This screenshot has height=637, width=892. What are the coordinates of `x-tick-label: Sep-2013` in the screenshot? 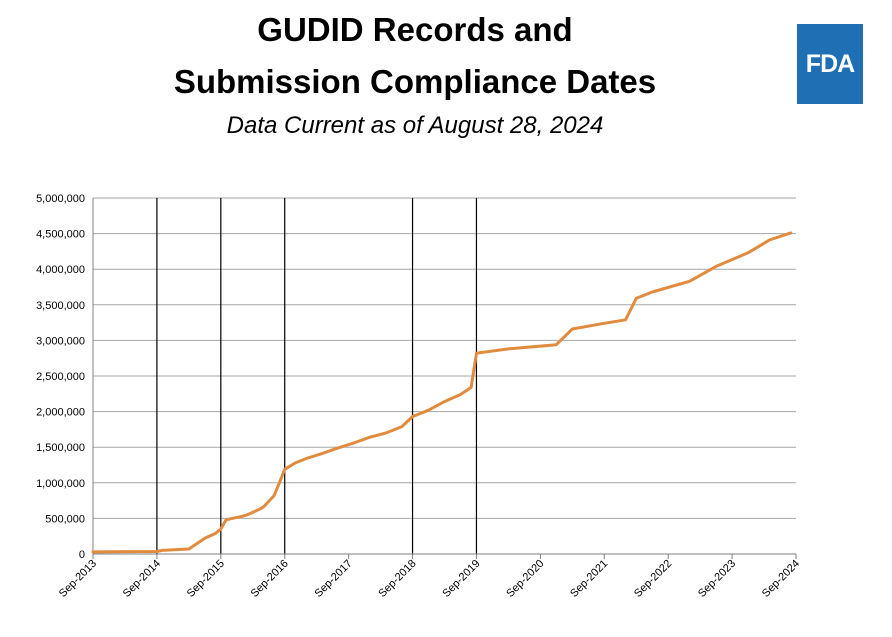 It's located at (78, 579).